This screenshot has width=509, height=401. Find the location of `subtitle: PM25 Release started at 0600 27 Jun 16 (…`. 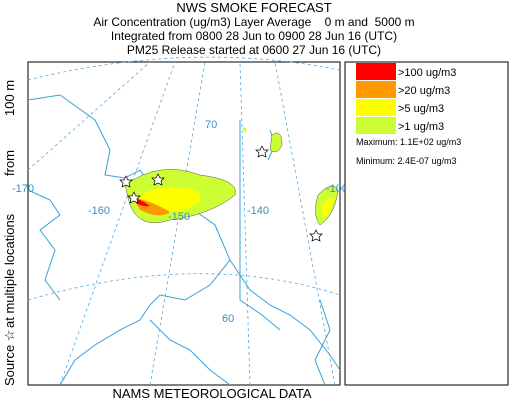

subtitle: PM25 Release started at 0600 27 Jun 16 (… is located at coordinates (254, 50).